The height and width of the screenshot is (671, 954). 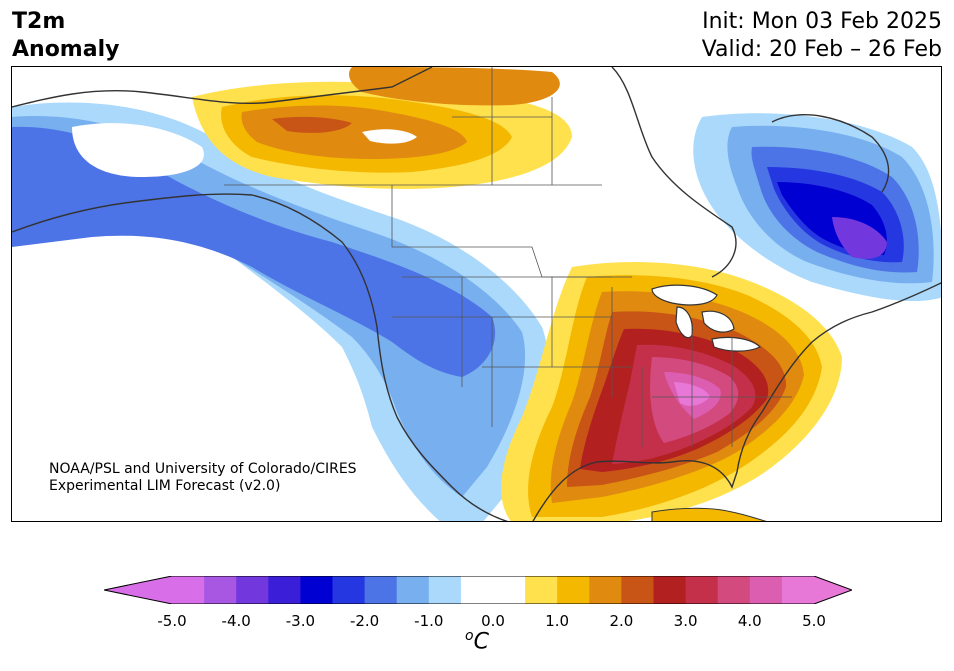 I want to click on colorbar-tick-label: -4.0, so click(x=236, y=621).